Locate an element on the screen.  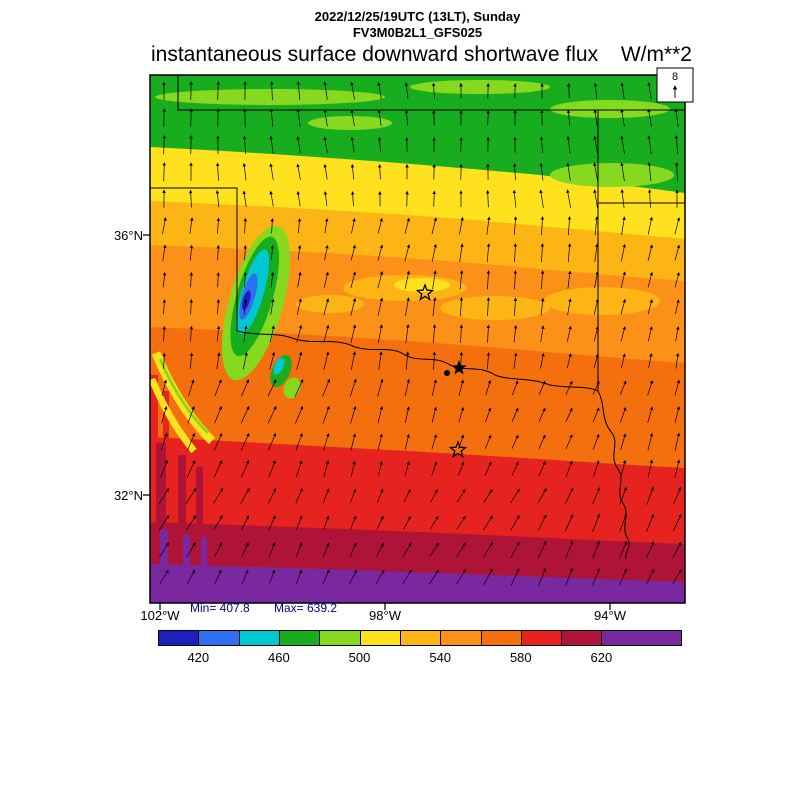
wind-reference-box: 8 is located at coordinates (675, 85).